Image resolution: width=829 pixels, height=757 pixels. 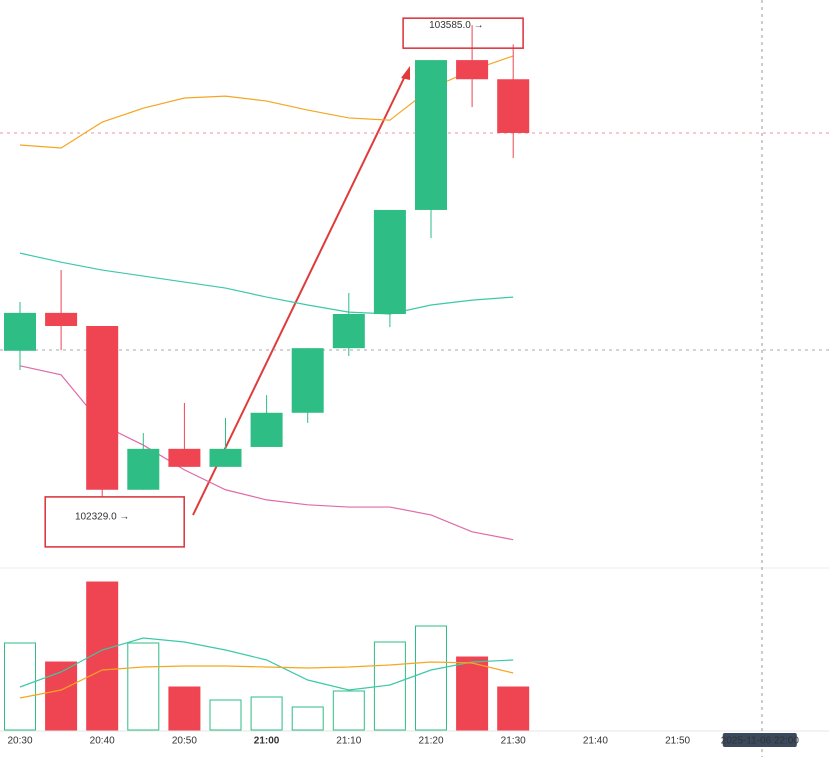 I want to click on x-tick-label: 2025-11-06 22:00, so click(x=760, y=741).